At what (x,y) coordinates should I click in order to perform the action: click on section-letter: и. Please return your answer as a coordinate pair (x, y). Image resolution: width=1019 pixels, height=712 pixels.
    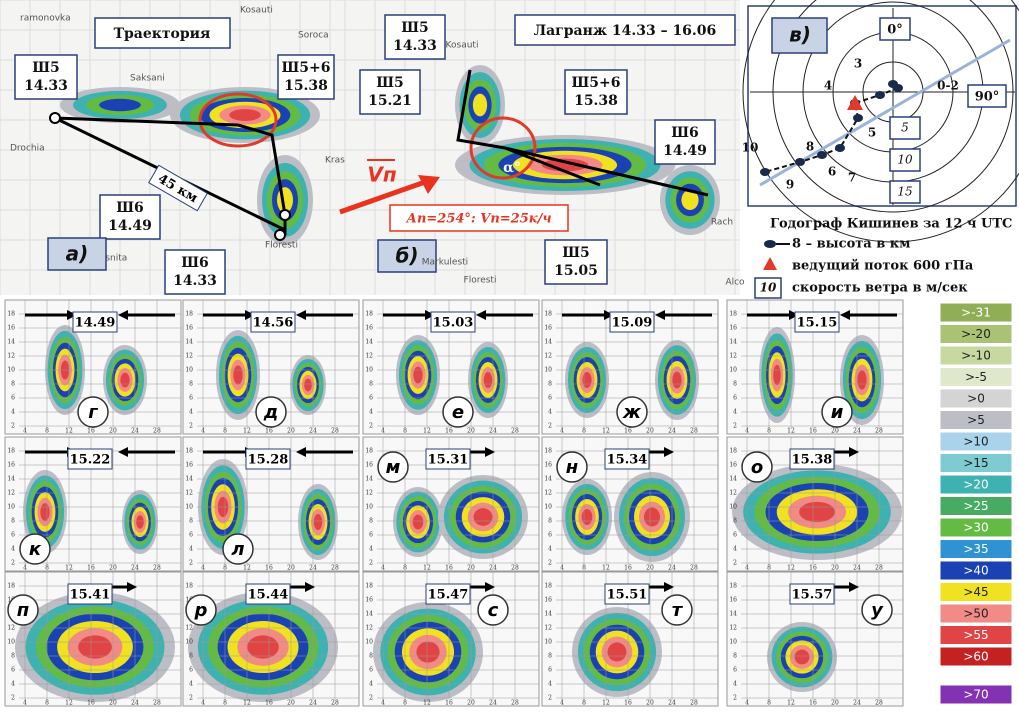
    Looking at the image, I should click on (837, 412).